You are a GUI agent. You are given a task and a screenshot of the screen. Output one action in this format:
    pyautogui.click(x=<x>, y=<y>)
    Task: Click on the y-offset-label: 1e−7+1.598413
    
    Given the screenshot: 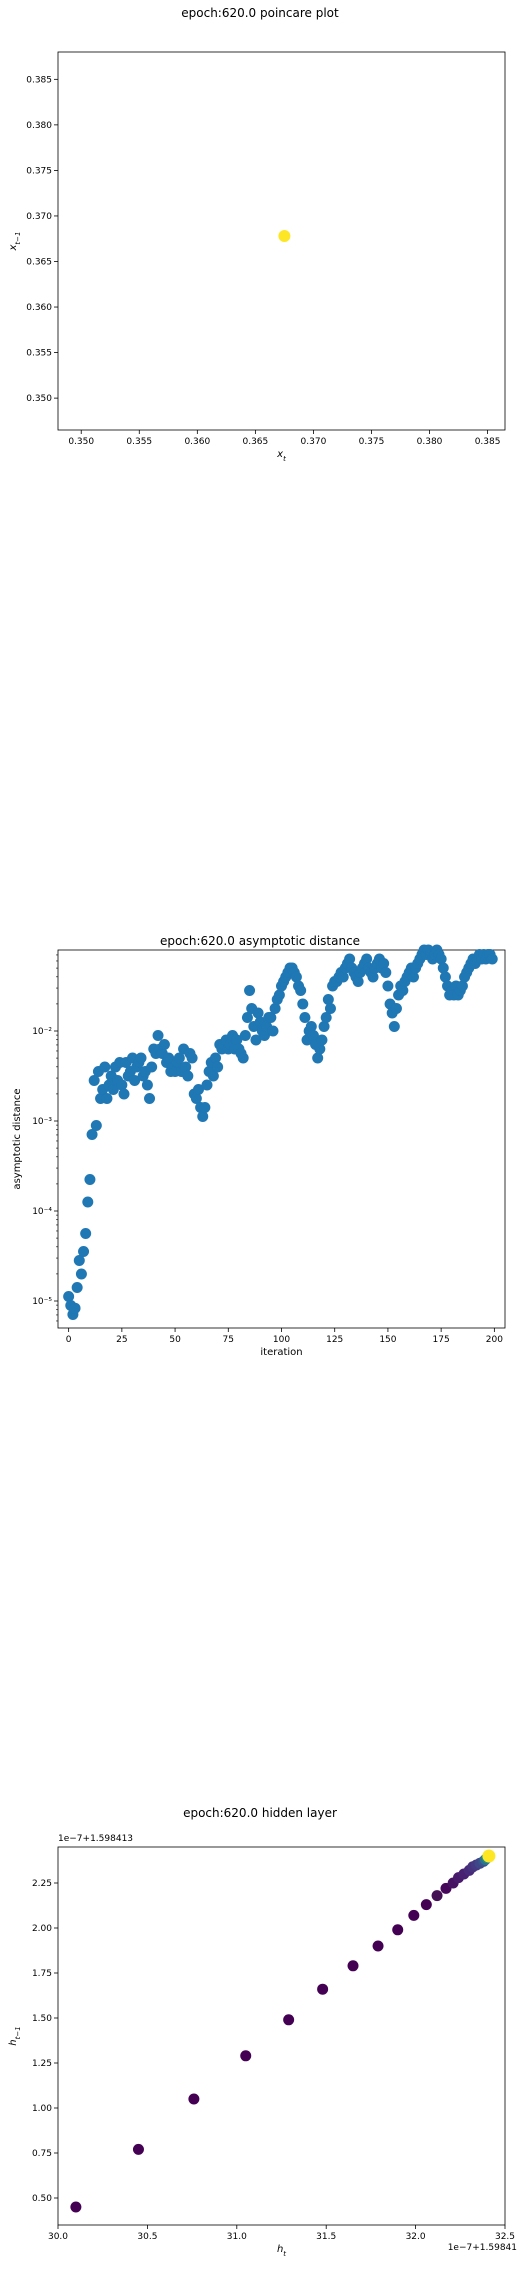 What is the action you would take?
    pyautogui.click(x=95, y=1839)
    